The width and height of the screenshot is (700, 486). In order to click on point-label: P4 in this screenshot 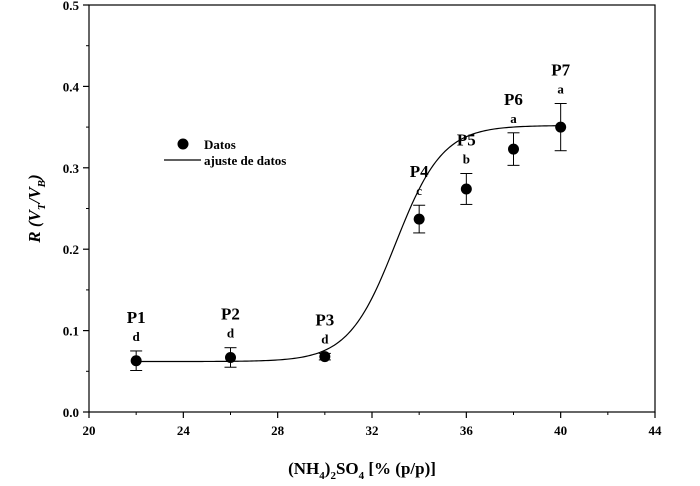, I will do `click(419, 171)`.